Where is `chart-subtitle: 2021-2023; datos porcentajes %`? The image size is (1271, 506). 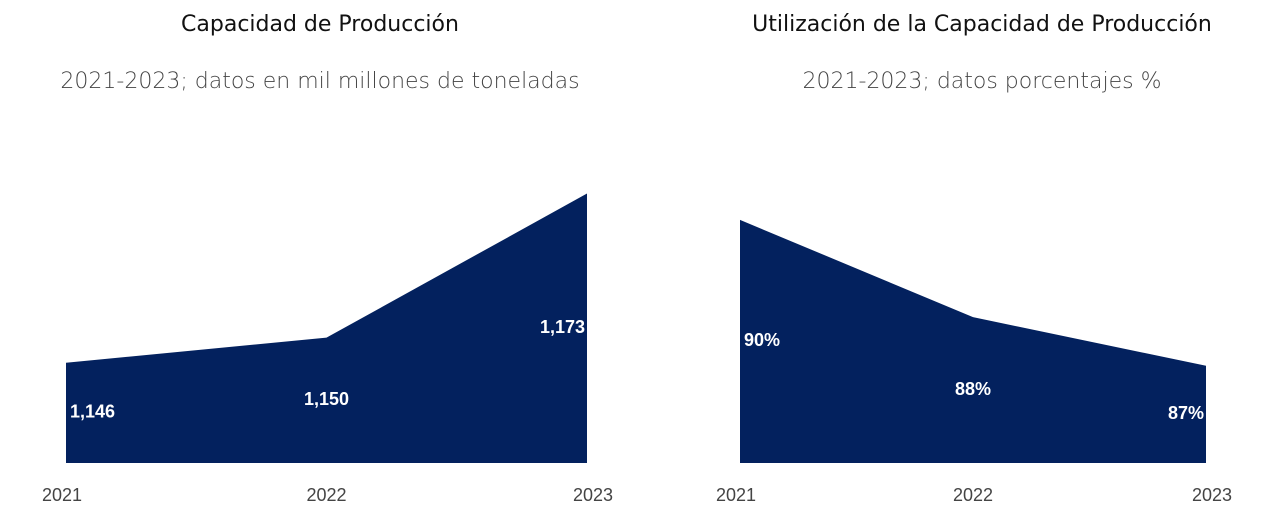 chart-subtitle: 2021-2023; datos porcentajes % is located at coordinates (982, 81).